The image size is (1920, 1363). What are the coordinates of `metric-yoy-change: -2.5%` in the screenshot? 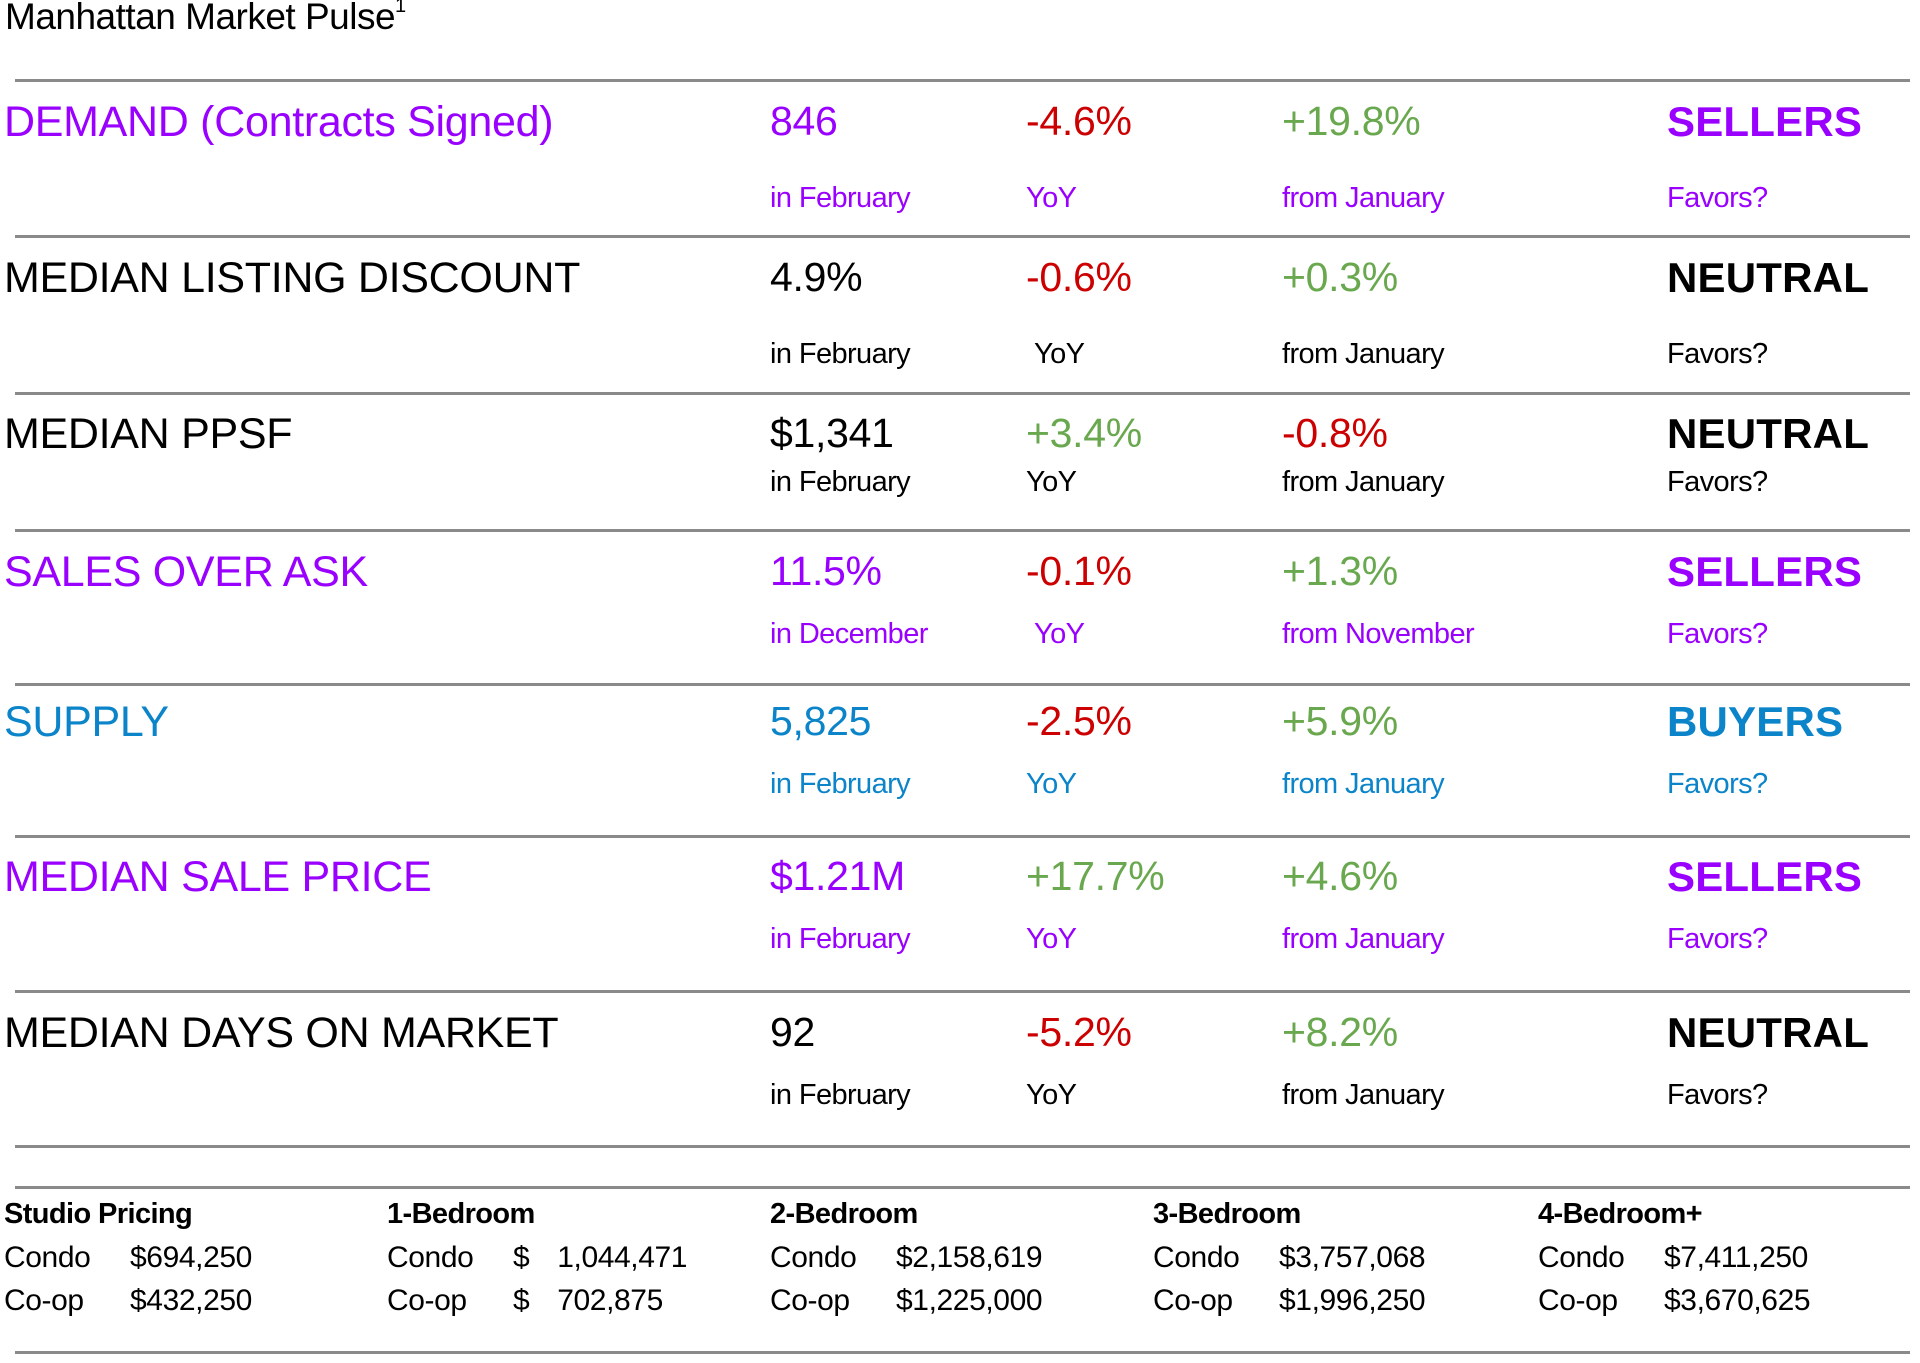 It's located at (1079, 721).